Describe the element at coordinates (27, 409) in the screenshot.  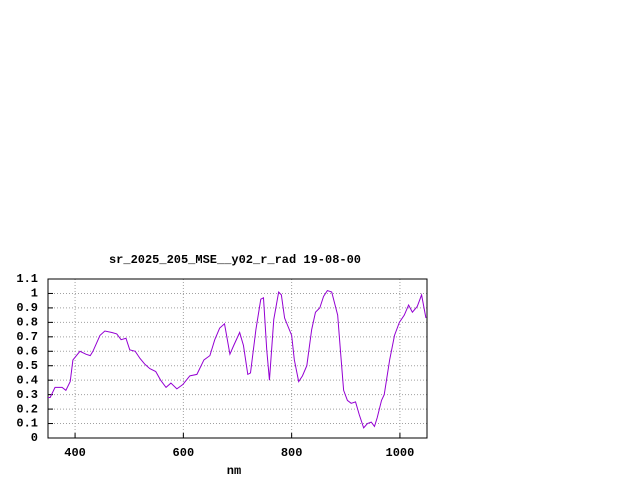
I see `y-tick-label: 0.2` at that location.